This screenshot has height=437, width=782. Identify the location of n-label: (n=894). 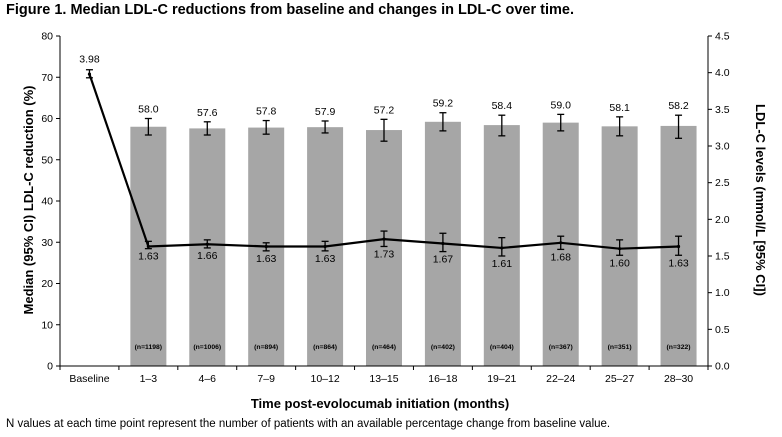
(266, 347).